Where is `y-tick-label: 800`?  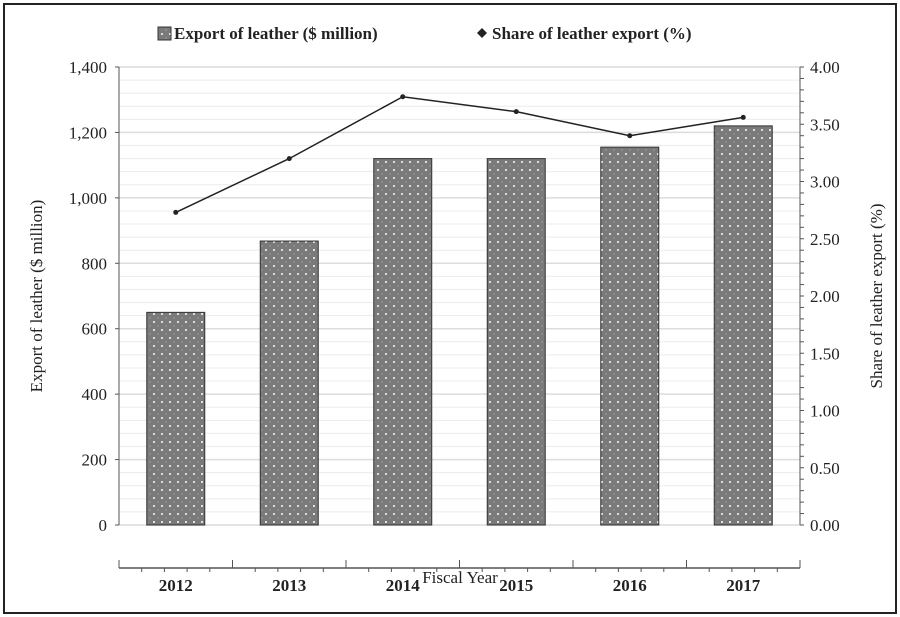 y-tick-label: 800 is located at coordinates (95, 263).